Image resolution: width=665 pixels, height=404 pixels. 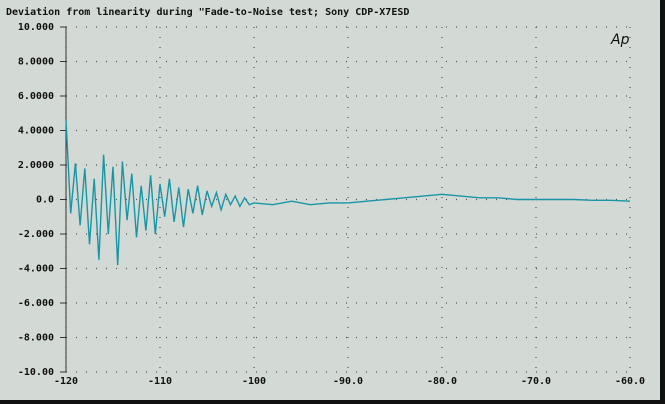 What do you see at coordinates (36, 165) in the screenshot?
I see `y-tick-label: 2.0000` at bounding box center [36, 165].